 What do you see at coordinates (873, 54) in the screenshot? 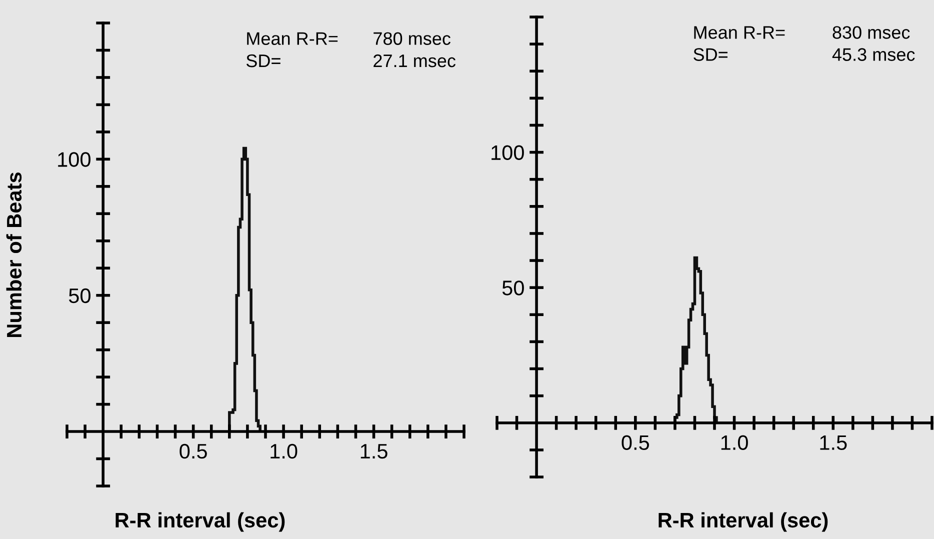
I see `annotation: 45.3 msec` at bounding box center [873, 54].